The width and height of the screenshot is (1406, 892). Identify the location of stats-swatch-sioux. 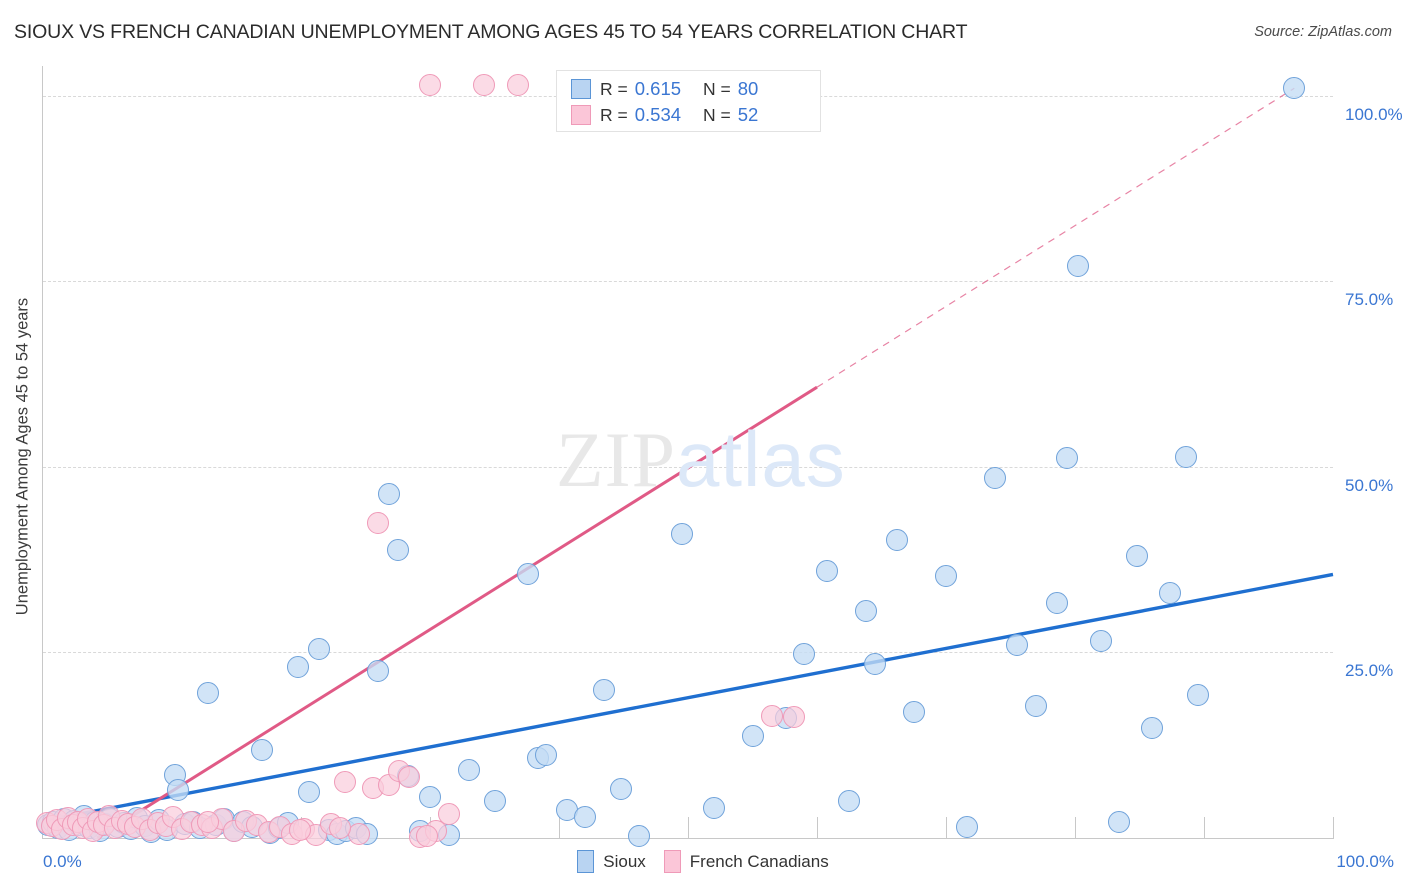
(581, 89).